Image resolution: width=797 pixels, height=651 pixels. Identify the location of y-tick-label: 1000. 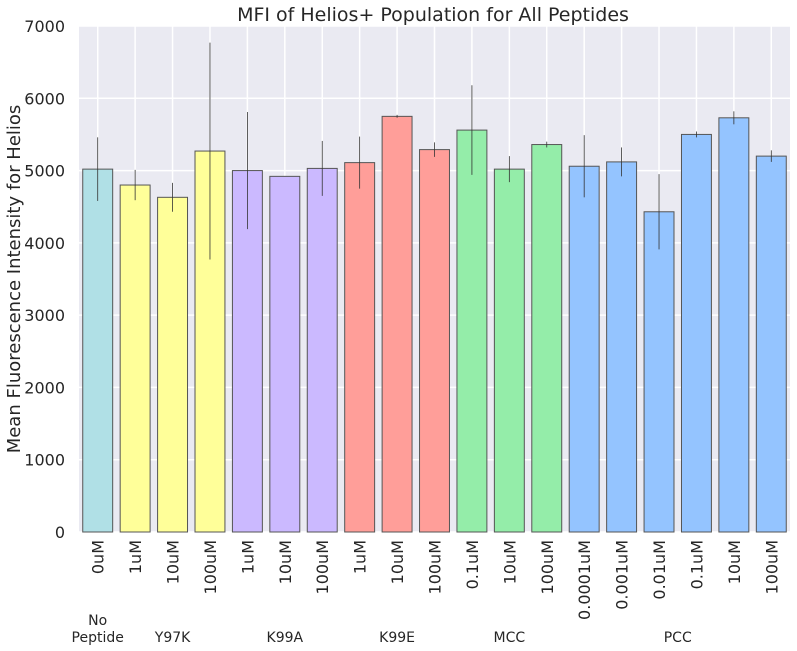
(44, 460).